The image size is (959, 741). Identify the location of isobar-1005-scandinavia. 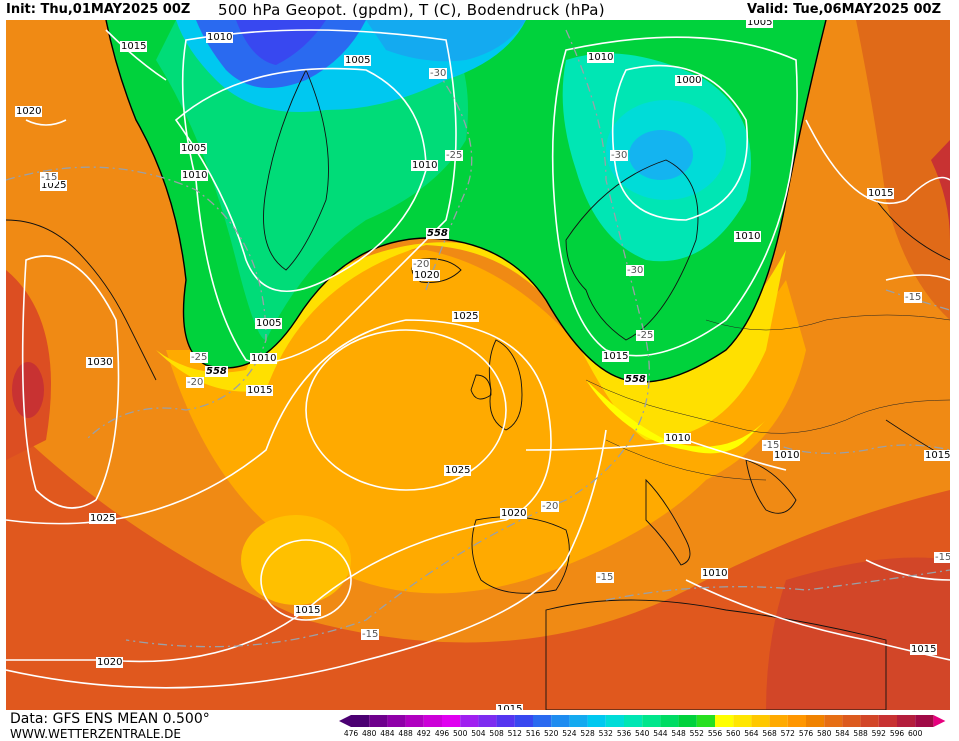
(674, 196).